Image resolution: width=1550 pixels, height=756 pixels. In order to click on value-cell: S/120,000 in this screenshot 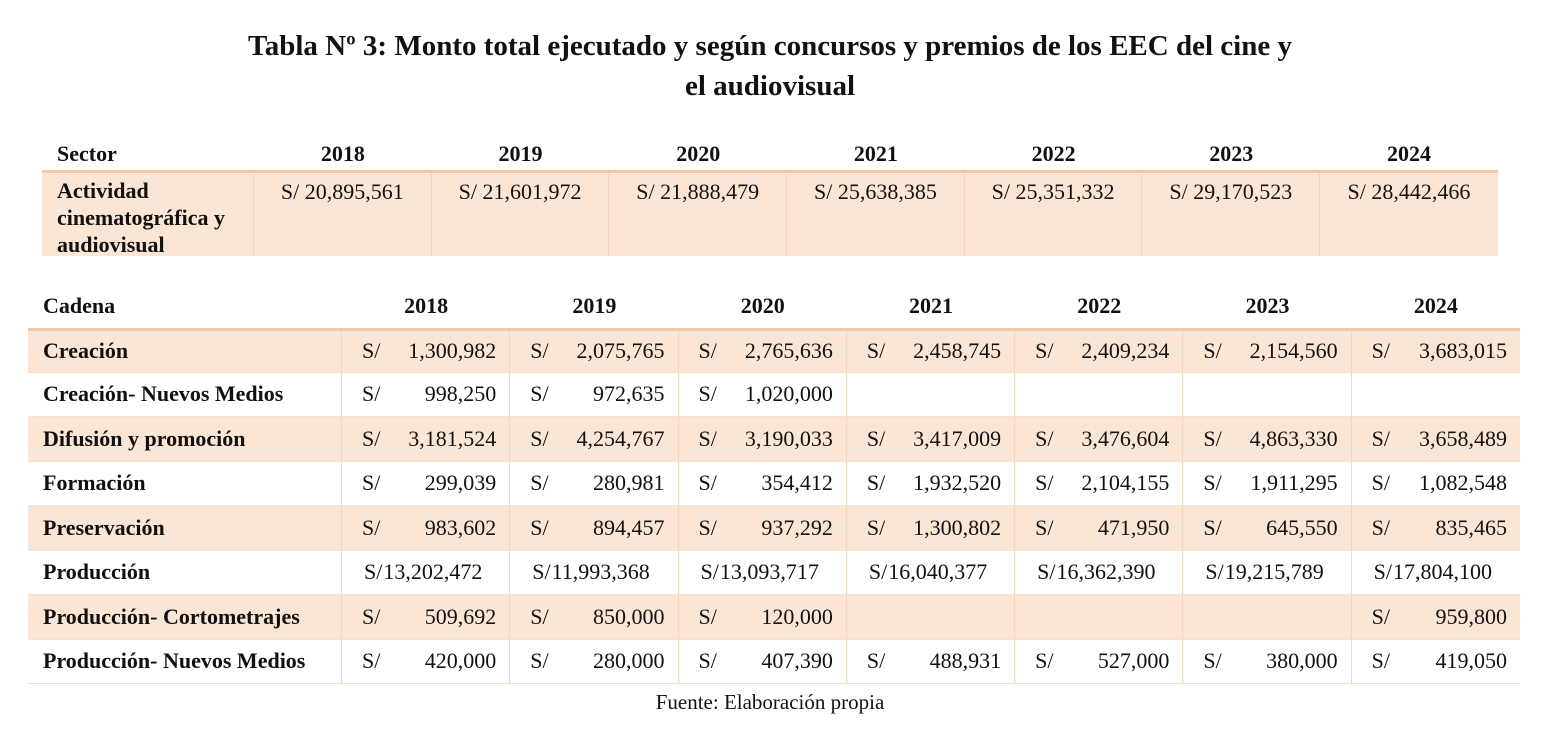, I will do `click(763, 617)`.